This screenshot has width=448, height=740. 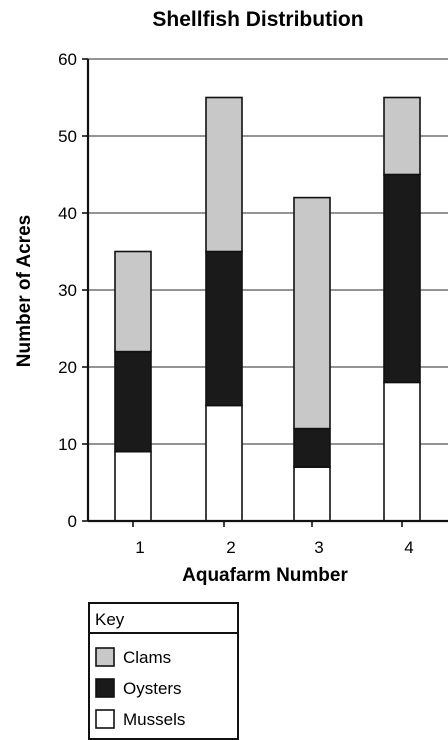 What do you see at coordinates (67, 136) in the screenshot?
I see `y-tick-label-50: 50` at bounding box center [67, 136].